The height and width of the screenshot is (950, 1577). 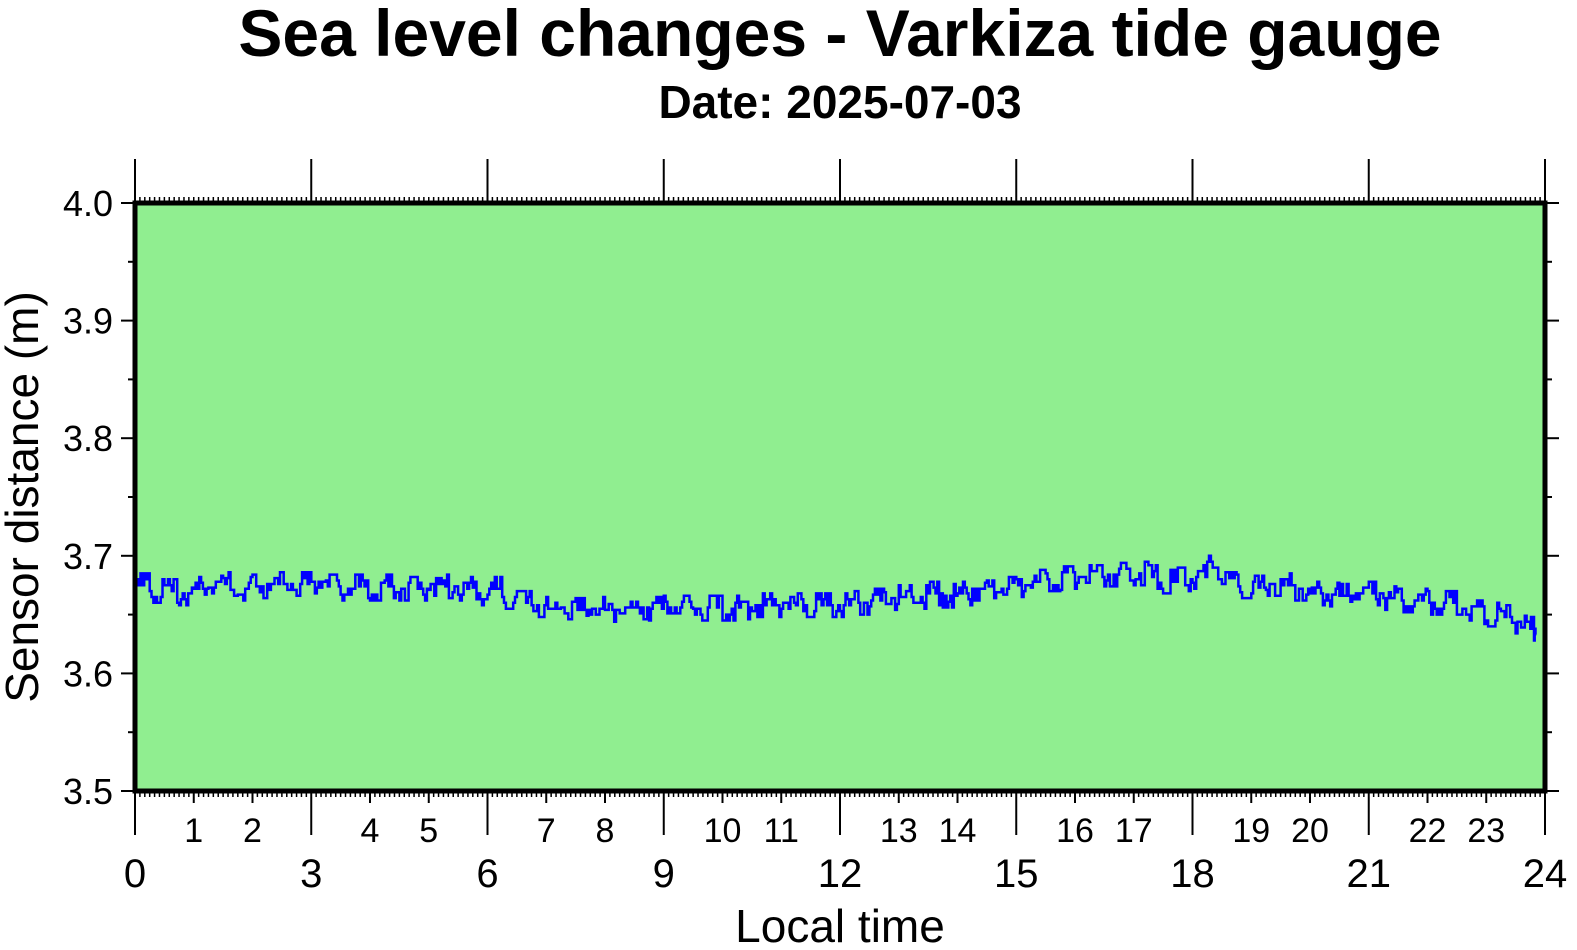 I want to click on chart-title: Sea level changes - Varkiza tide gauge, so click(x=839, y=35).